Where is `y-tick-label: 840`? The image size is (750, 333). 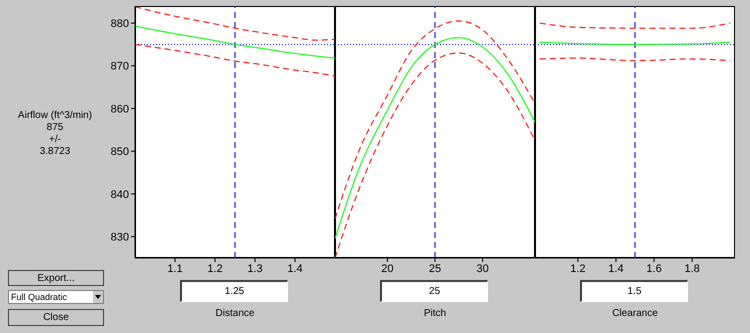 y-tick-label: 840 is located at coordinates (119, 194).